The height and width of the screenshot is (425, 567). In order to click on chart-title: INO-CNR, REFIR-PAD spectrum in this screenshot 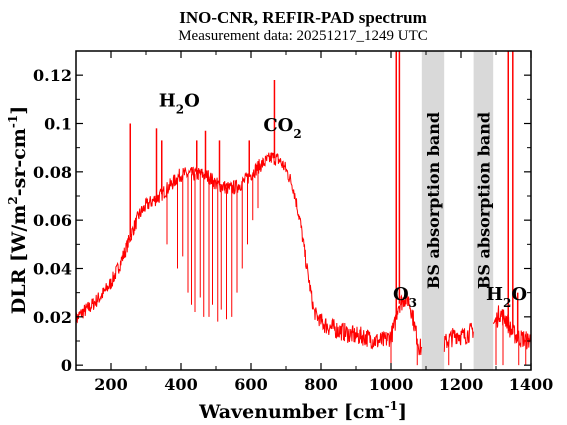, I will do `click(303, 17)`.